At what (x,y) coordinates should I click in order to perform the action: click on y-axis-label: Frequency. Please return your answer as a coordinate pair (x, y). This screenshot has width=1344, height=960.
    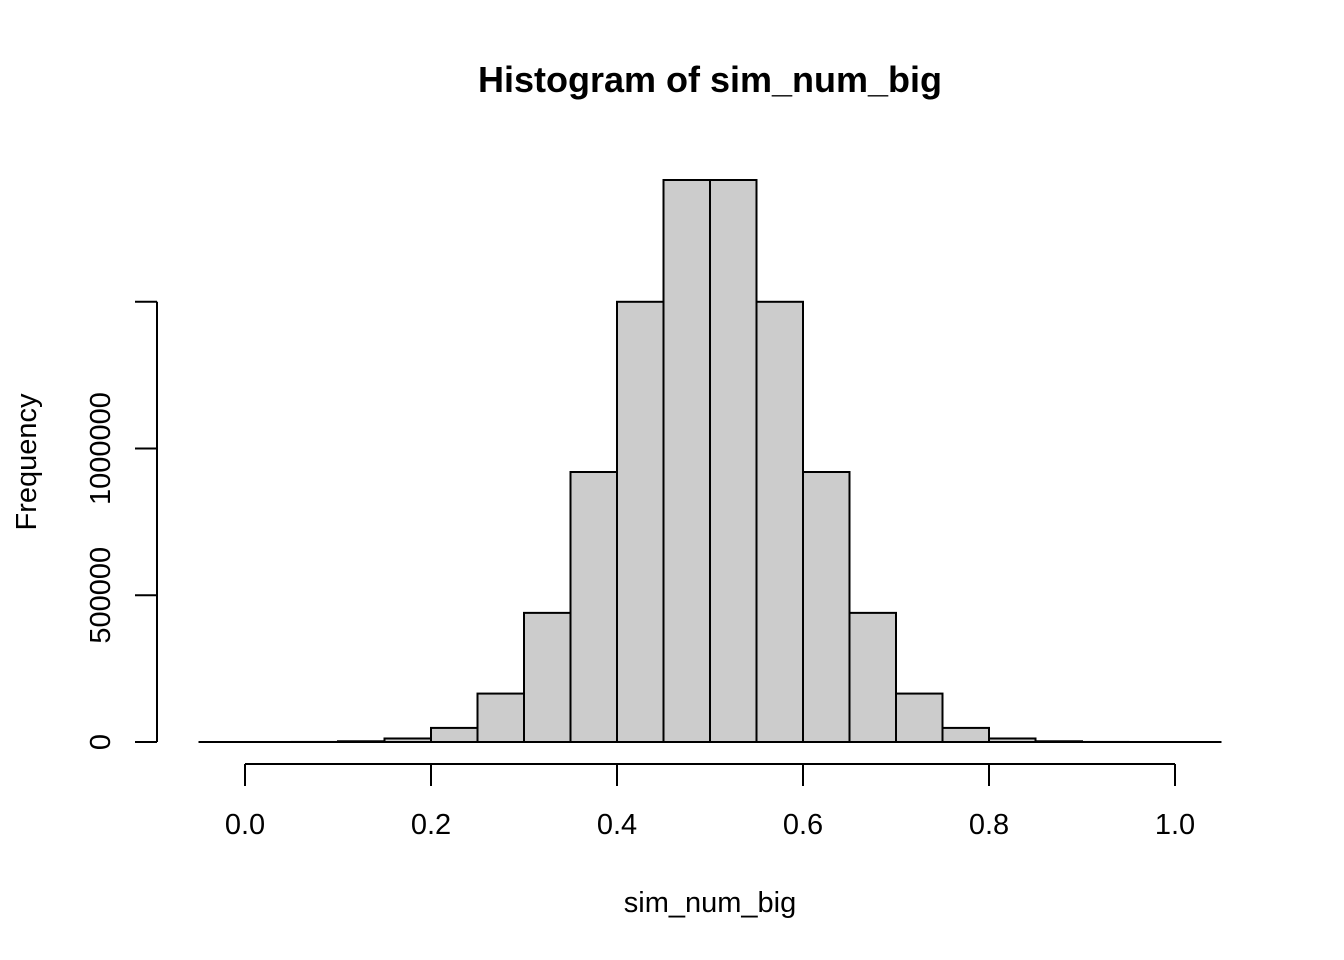
    Looking at the image, I should click on (27, 462).